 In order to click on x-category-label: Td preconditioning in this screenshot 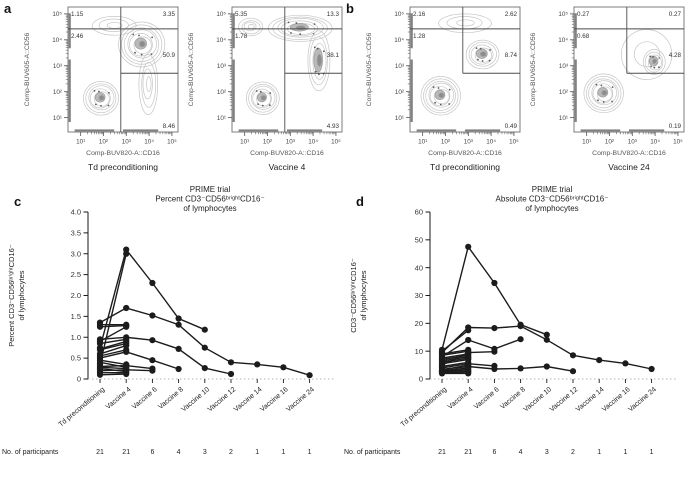, I will do `click(82, 407)`.